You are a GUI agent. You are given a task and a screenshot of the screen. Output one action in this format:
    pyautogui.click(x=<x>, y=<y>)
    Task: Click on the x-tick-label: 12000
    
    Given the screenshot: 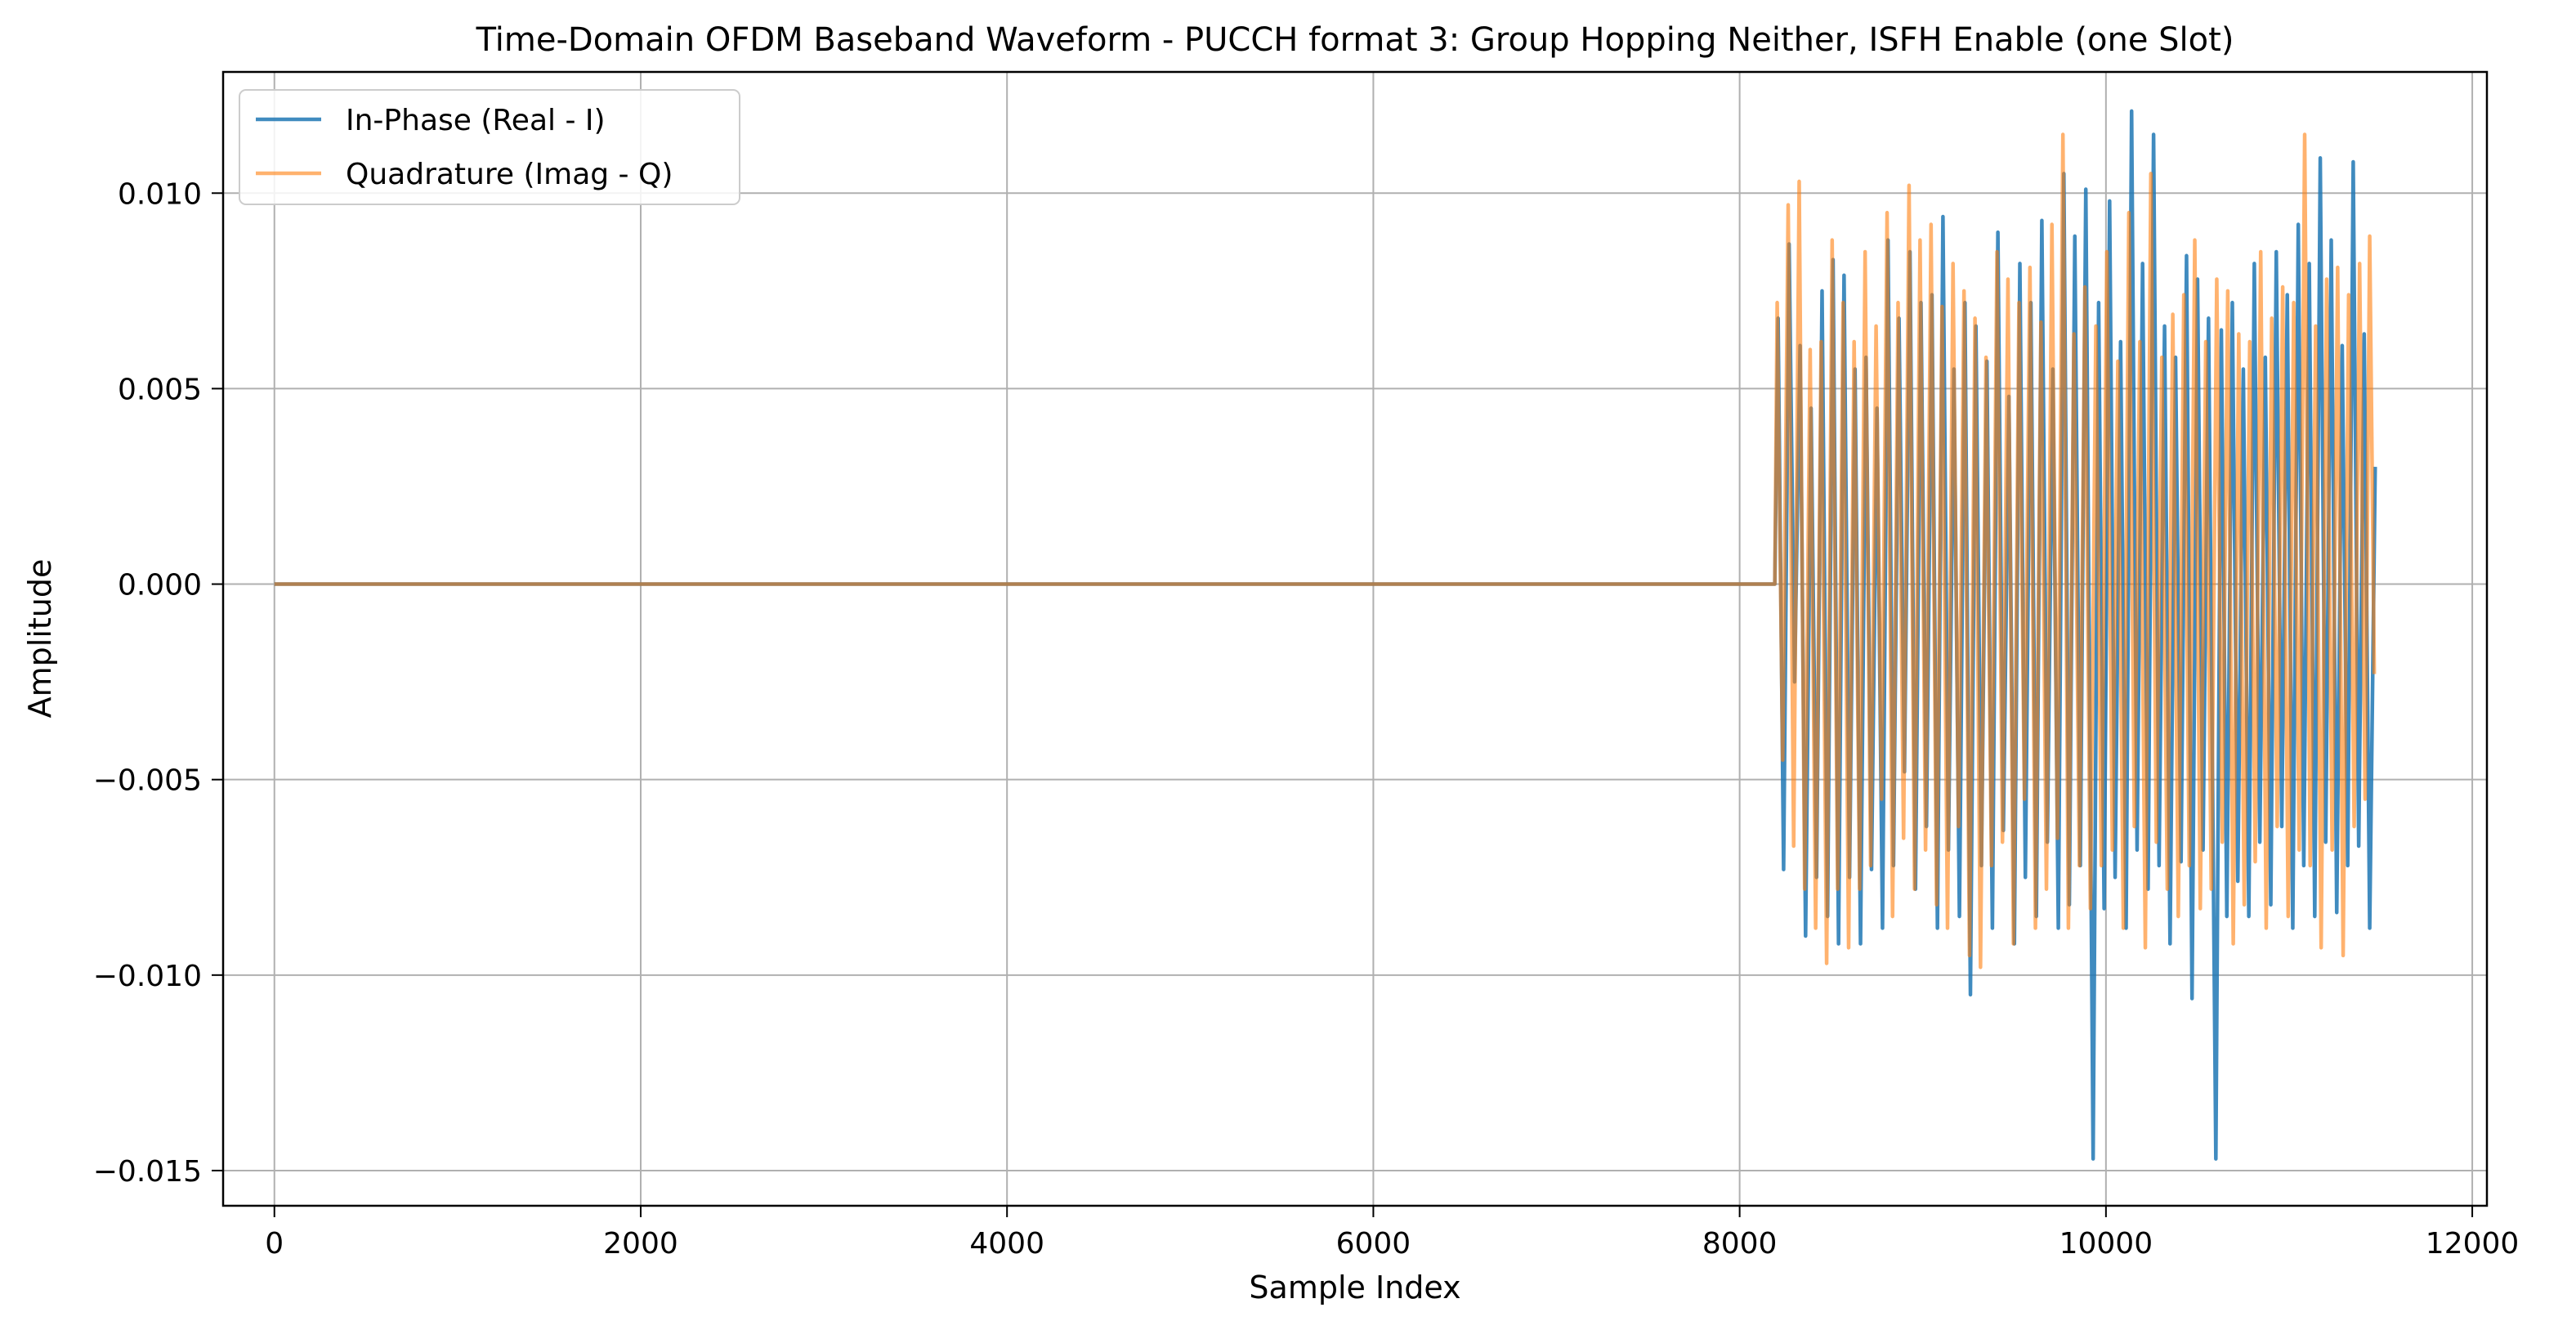 What is the action you would take?
    pyautogui.click(x=2473, y=1244)
    